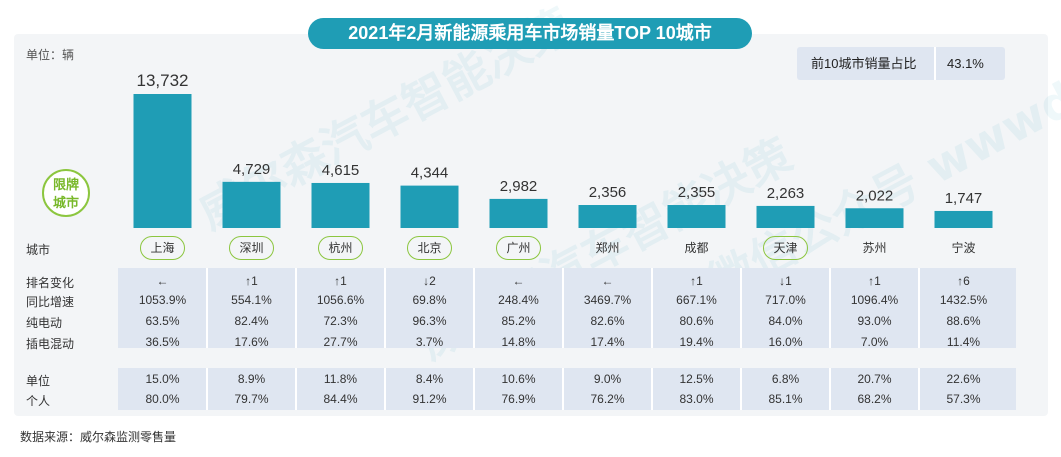 Image resolution: width=1061 pixels, height=457 pixels. I want to click on table-cell-personal: 83.0%, so click(696, 399).